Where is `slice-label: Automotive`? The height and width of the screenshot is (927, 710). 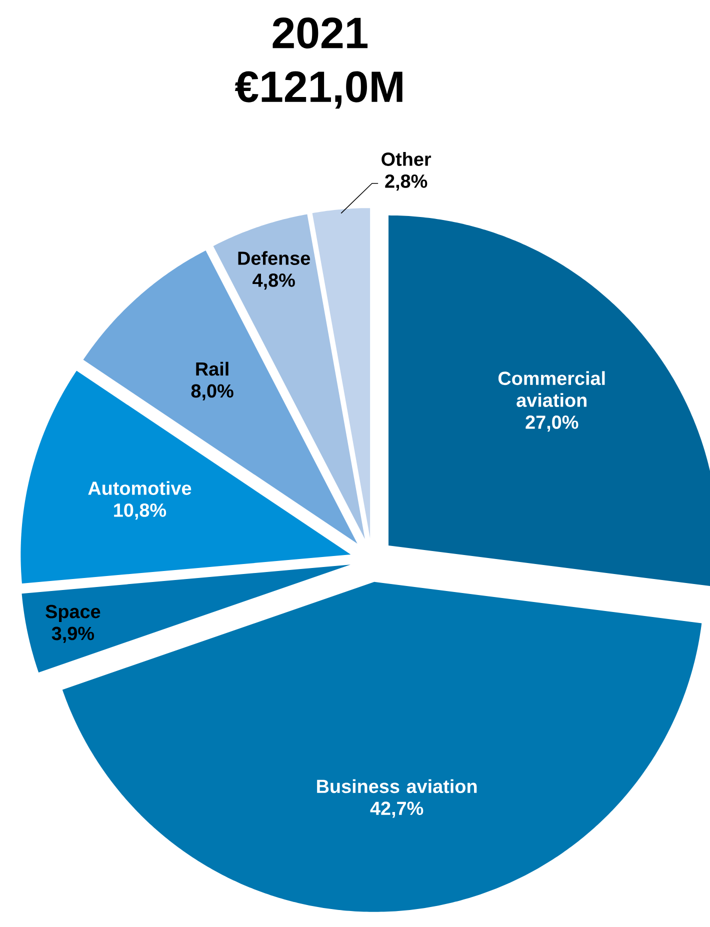
slice-label: Automotive is located at coordinates (140, 488).